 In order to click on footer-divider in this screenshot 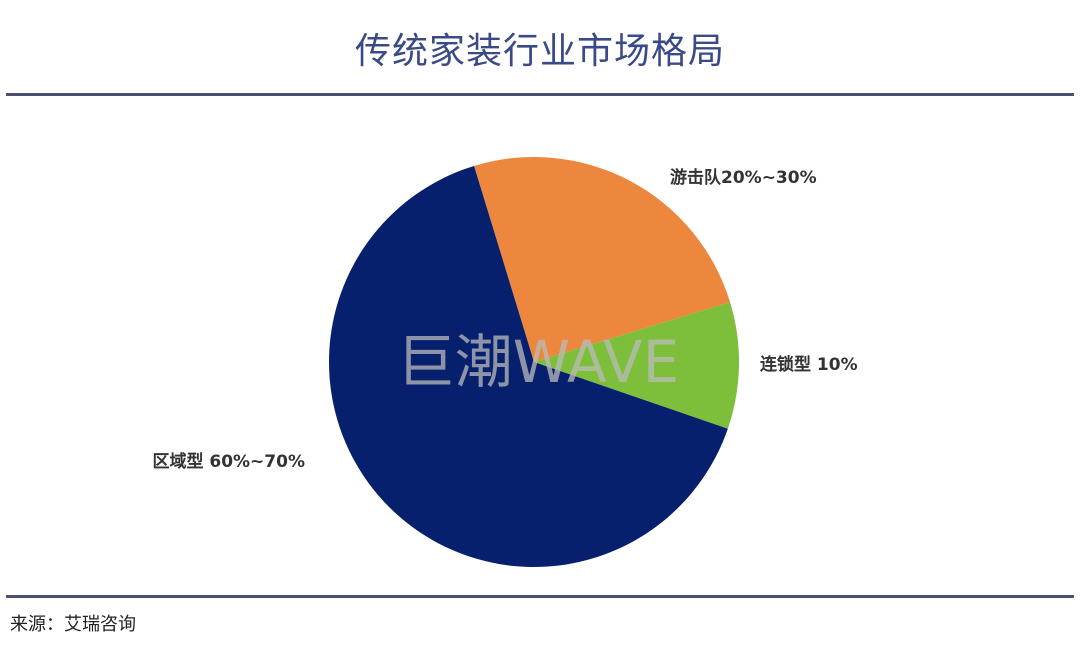, I will do `click(540, 596)`.